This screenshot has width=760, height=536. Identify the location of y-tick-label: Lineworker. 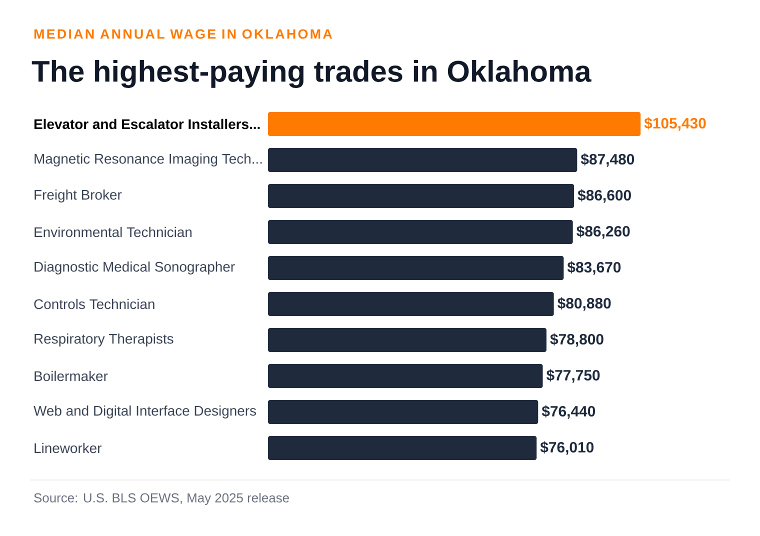
(68, 448).